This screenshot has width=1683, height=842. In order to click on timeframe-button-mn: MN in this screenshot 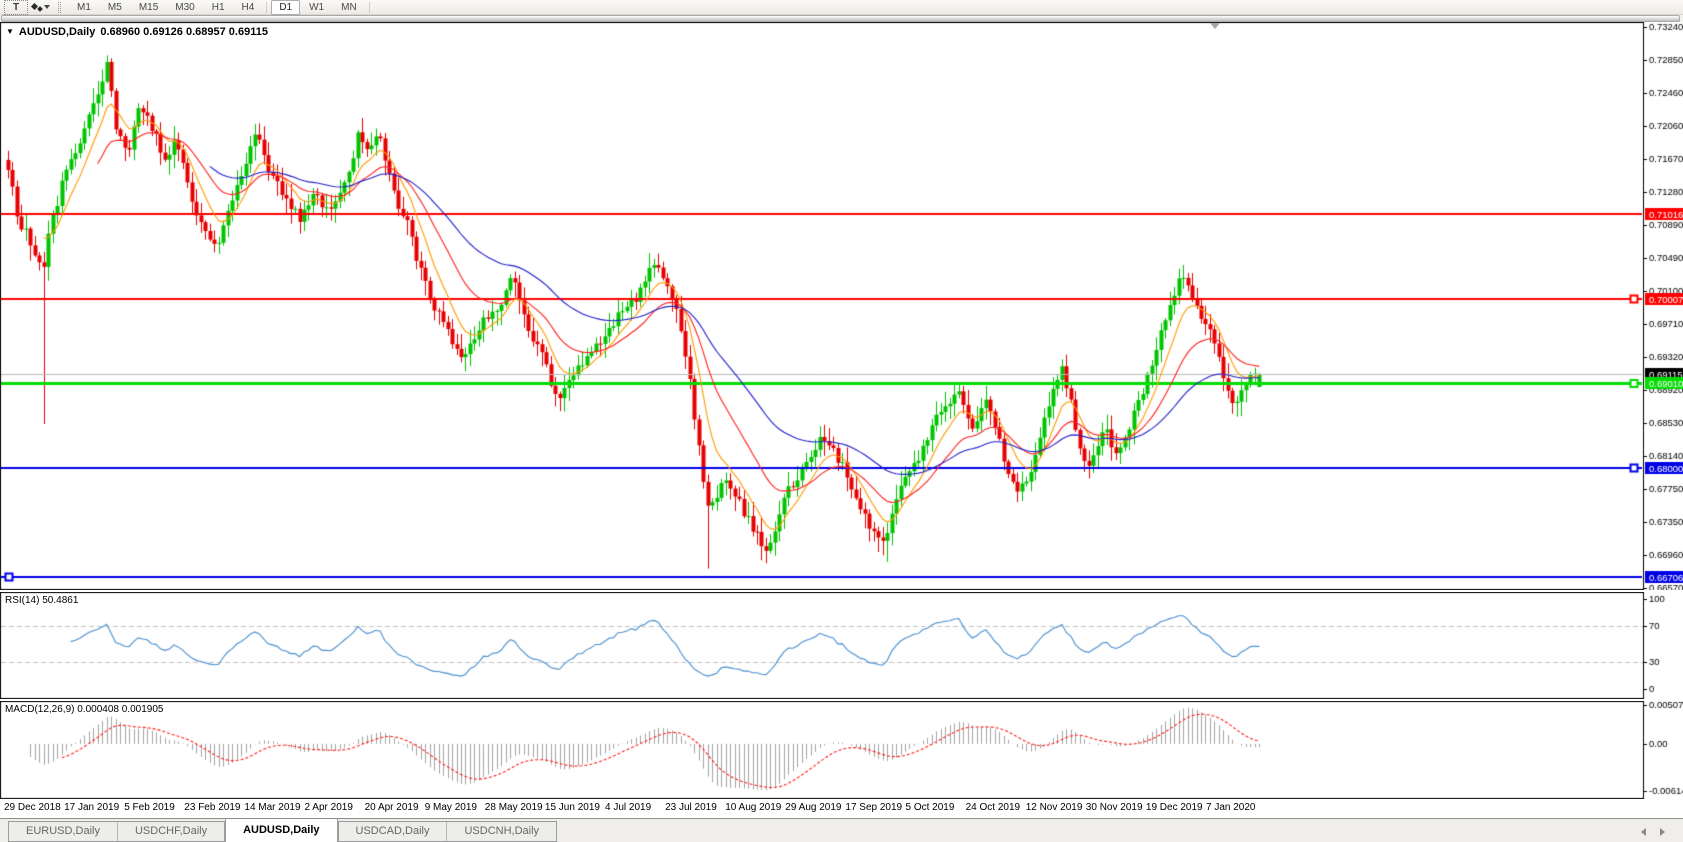, I will do `click(349, 7)`.